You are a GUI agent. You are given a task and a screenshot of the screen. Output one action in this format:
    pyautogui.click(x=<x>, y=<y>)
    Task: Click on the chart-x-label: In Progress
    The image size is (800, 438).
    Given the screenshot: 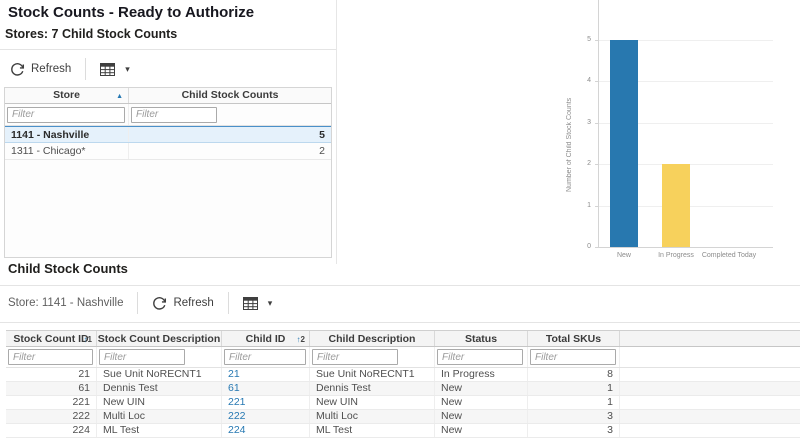 What is the action you would take?
    pyautogui.click(x=676, y=255)
    